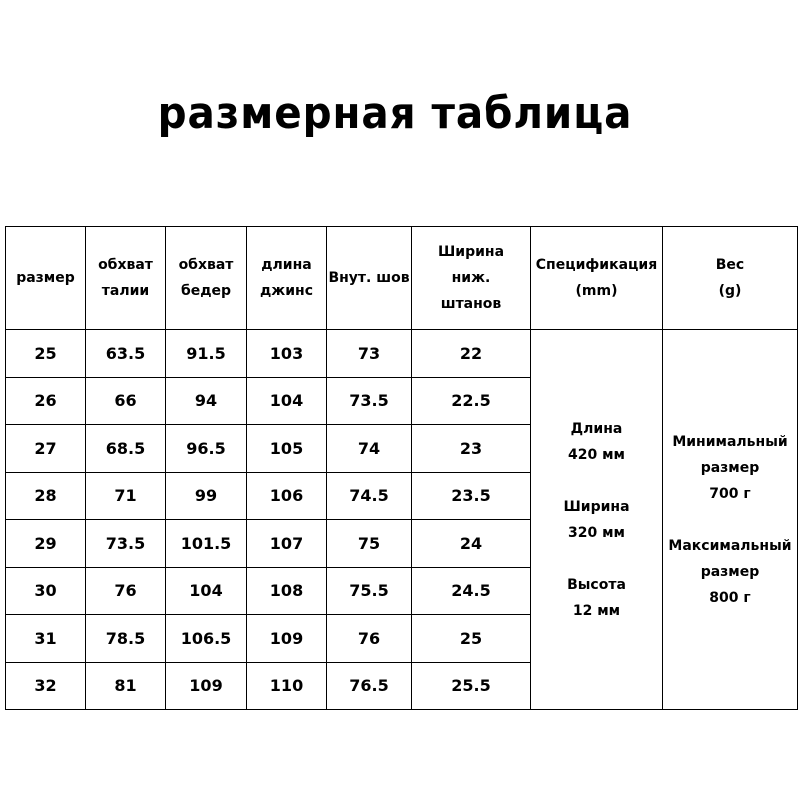 The width and height of the screenshot is (800, 800). What do you see at coordinates (125, 291) in the screenshot?
I see `header-text: талии` at bounding box center [125, 291].